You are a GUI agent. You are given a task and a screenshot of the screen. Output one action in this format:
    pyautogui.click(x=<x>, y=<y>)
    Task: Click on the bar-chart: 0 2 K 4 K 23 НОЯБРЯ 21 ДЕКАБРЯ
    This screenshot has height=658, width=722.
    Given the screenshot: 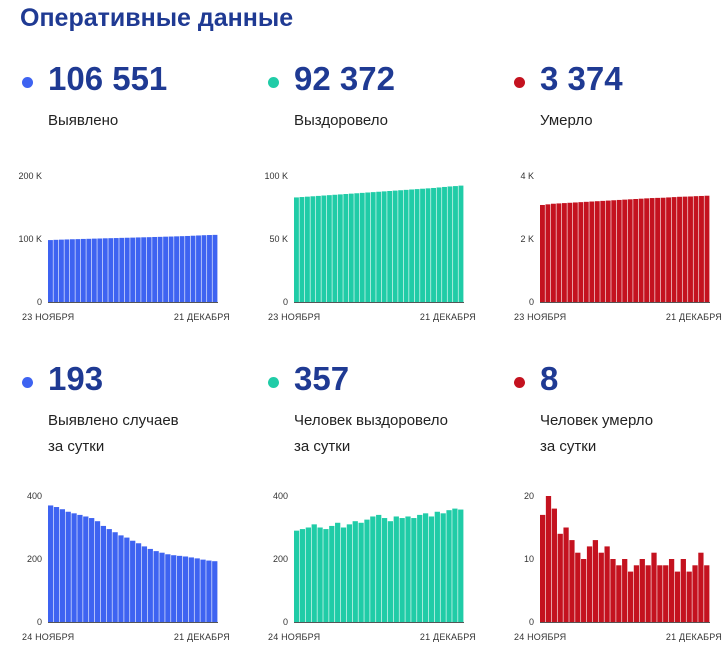 What is the action you would take?
    pyautogui.click(x=617, y=248)
    